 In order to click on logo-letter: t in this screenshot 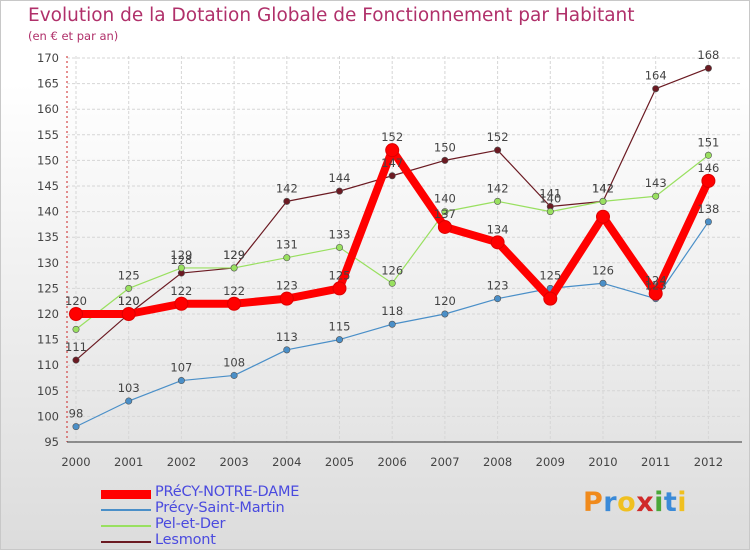, I will do `click(670, 502)`.